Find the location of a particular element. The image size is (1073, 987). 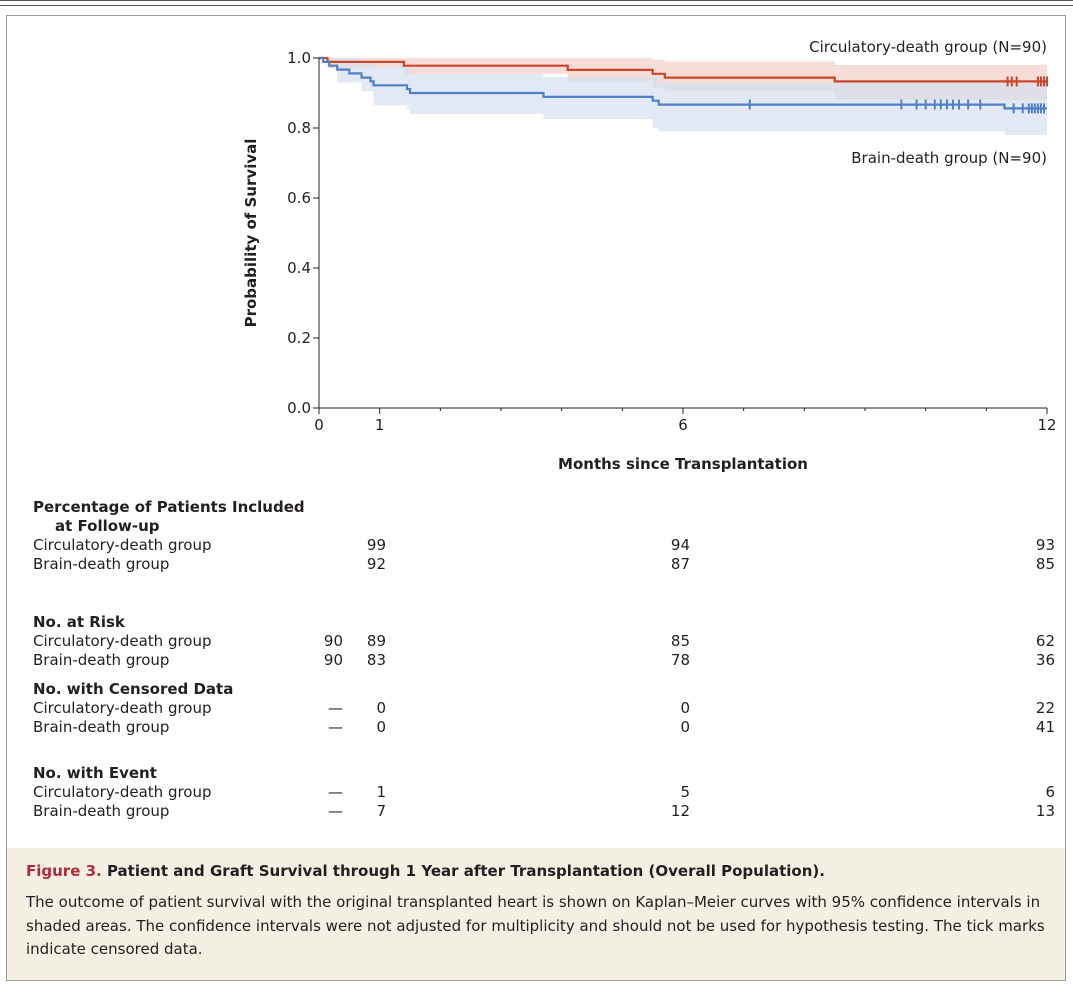

top-rule is located at coordinates (536, 3).